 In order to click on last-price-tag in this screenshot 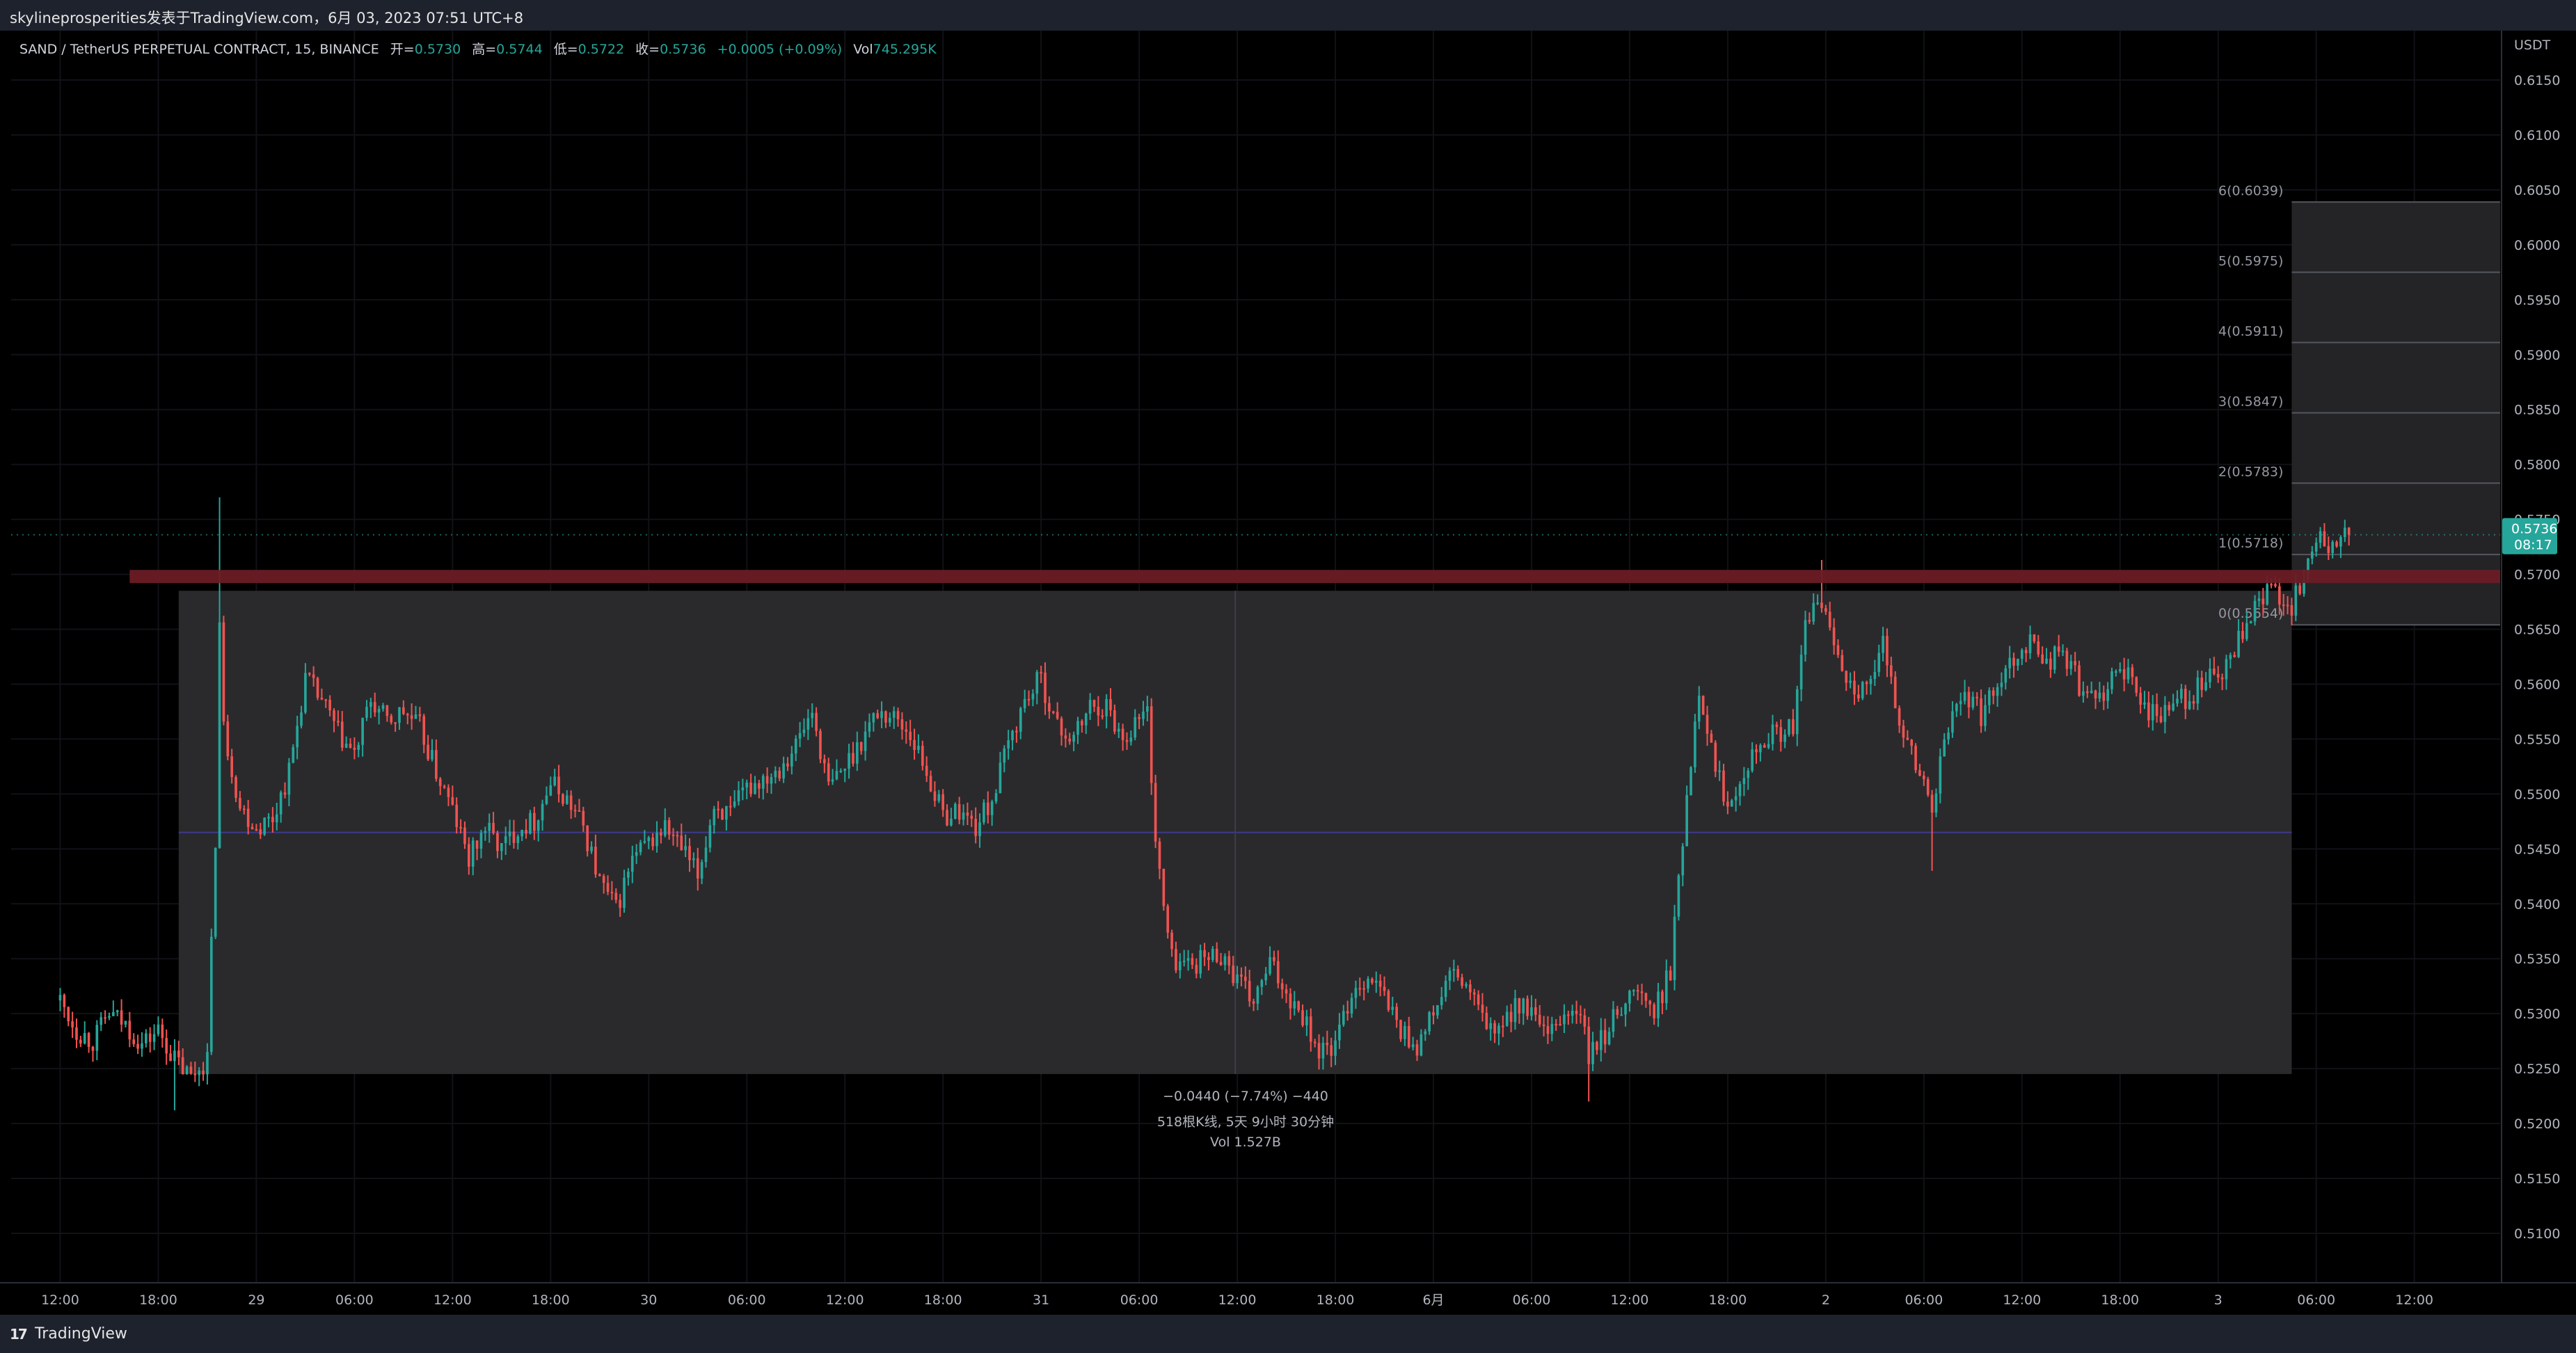, I will do `click(2529, 536)`.